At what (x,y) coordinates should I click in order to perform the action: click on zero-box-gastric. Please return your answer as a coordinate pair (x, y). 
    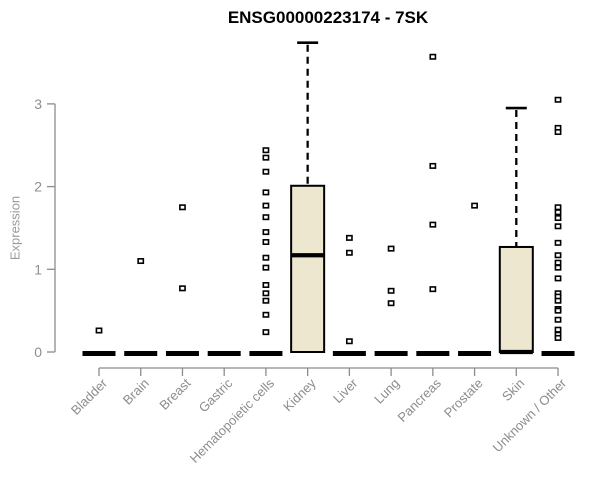
    Looking at the image, I should click on (224, 353).